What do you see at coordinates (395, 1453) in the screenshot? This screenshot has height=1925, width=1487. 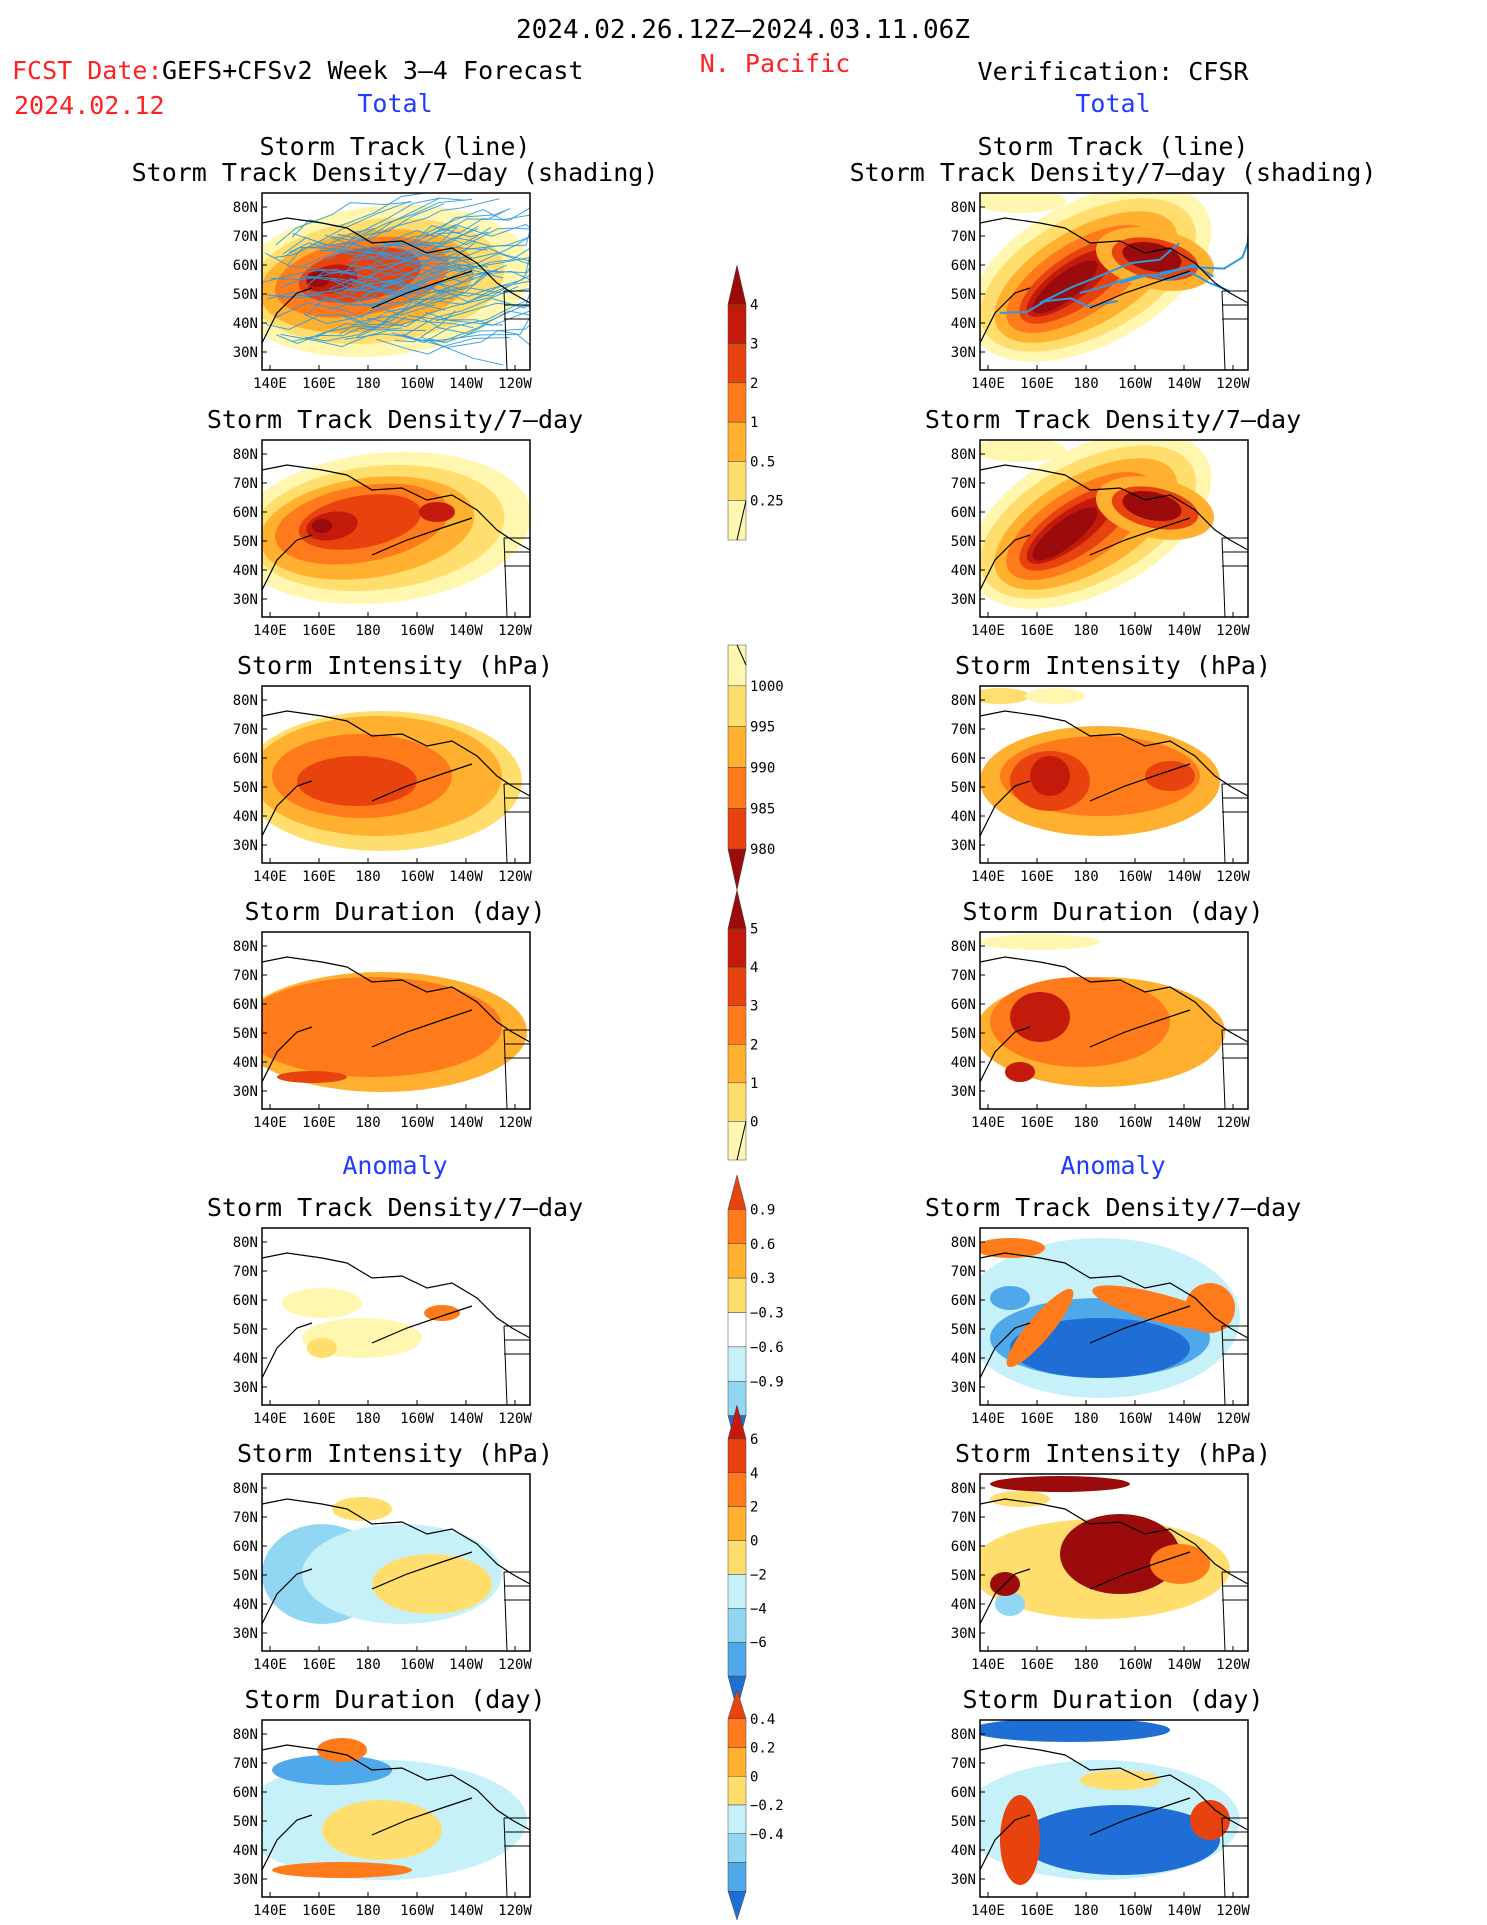 I see `panel-title-intensity-anom-left: Storm Intensity (hPa)` at bounding box center [395, 1453].